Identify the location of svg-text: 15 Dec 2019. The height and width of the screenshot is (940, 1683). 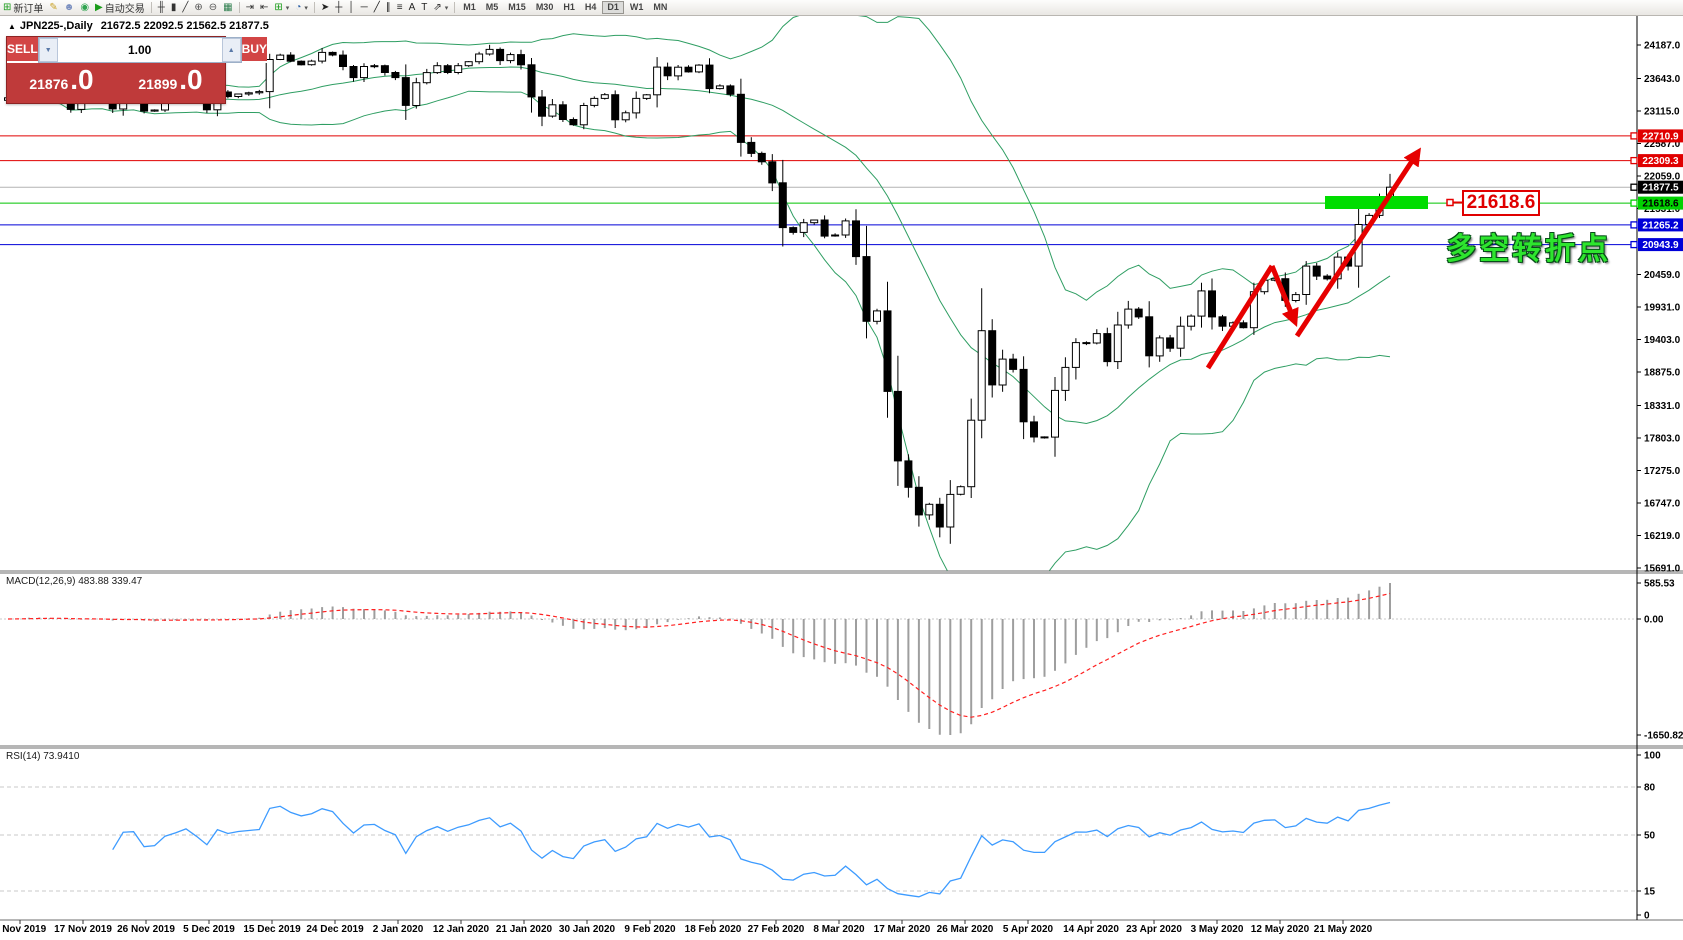
(272, 929).